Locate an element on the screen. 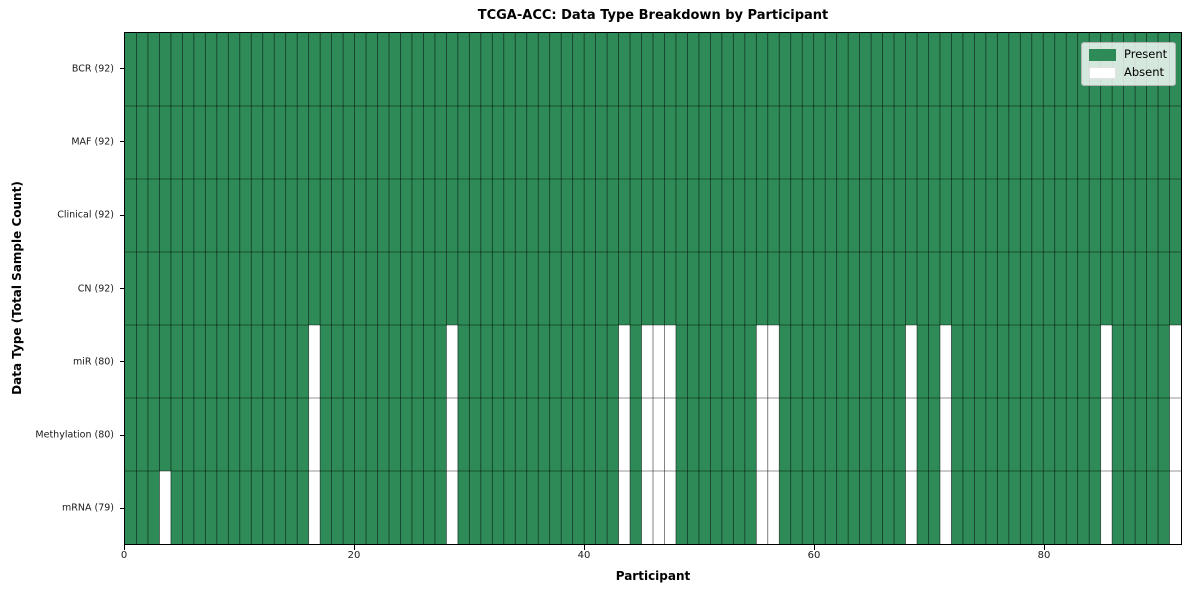  y-tick-label: Clinical (92) is located at coordinates (85, 215).